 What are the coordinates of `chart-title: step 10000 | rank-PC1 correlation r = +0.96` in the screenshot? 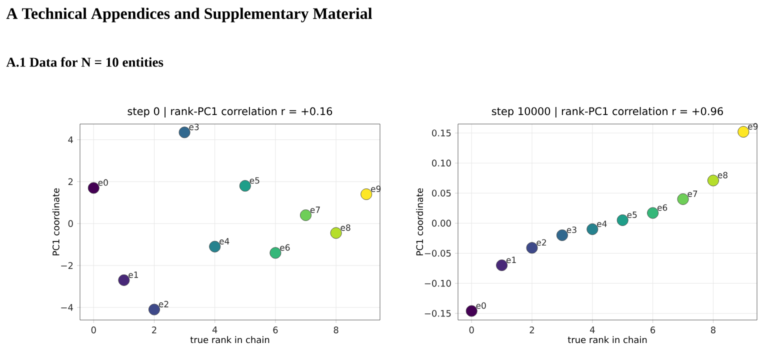 It's located at (607, 112).